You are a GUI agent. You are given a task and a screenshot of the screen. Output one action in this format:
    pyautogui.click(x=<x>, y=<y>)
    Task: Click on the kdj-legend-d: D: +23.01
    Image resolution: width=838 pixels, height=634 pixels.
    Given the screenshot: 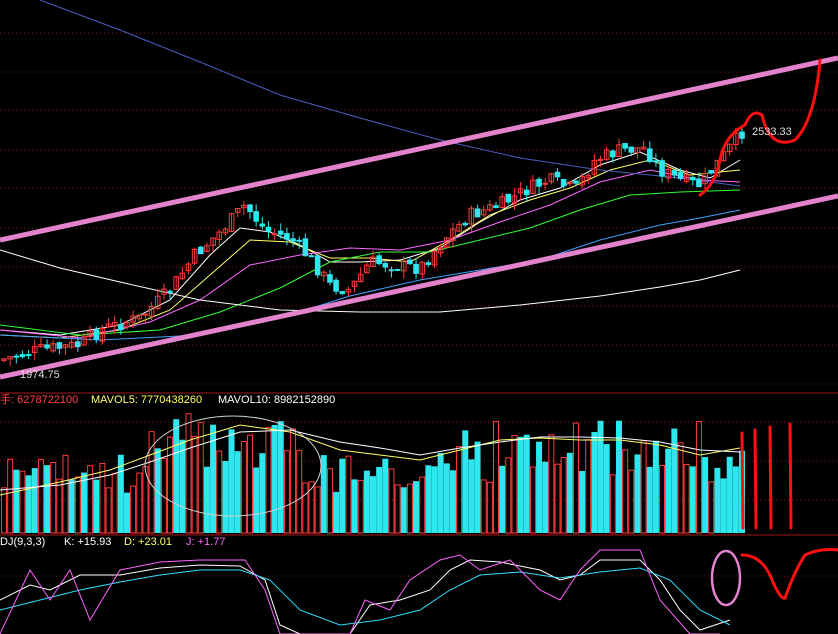 What is the action you would take?
    pyautogui.click(x=148, y=542)
    